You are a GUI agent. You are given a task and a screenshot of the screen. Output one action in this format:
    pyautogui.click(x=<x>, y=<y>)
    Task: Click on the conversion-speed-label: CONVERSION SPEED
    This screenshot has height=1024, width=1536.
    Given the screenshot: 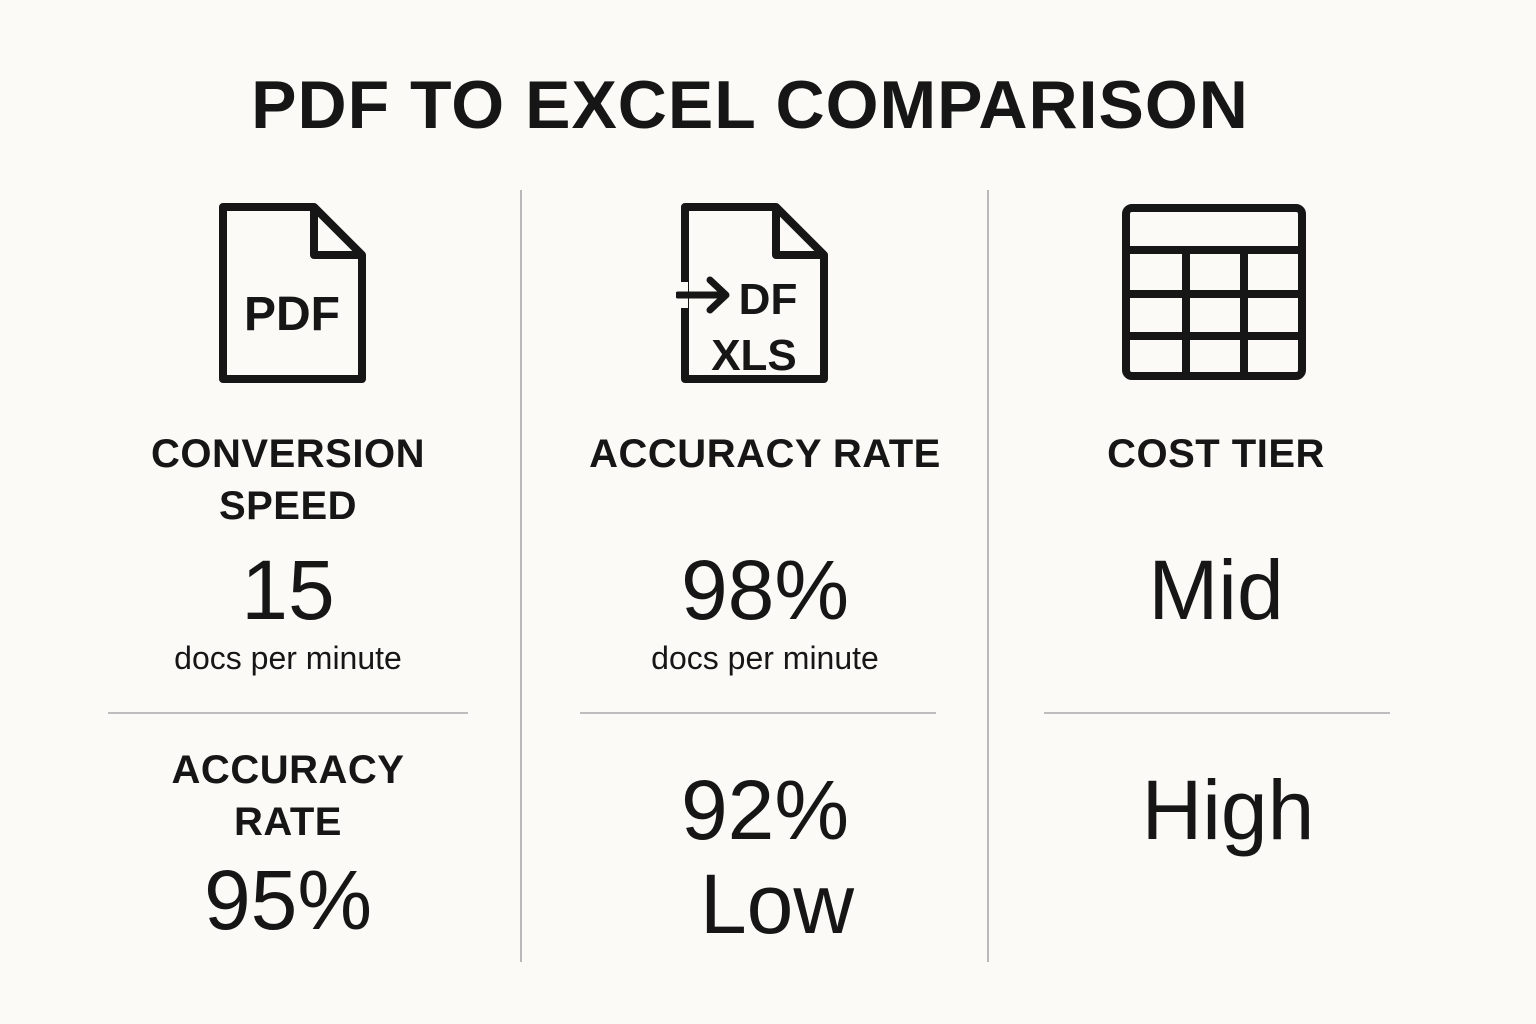 What is the action you would take?
    pyautogui.click(x=288, y=480)
    